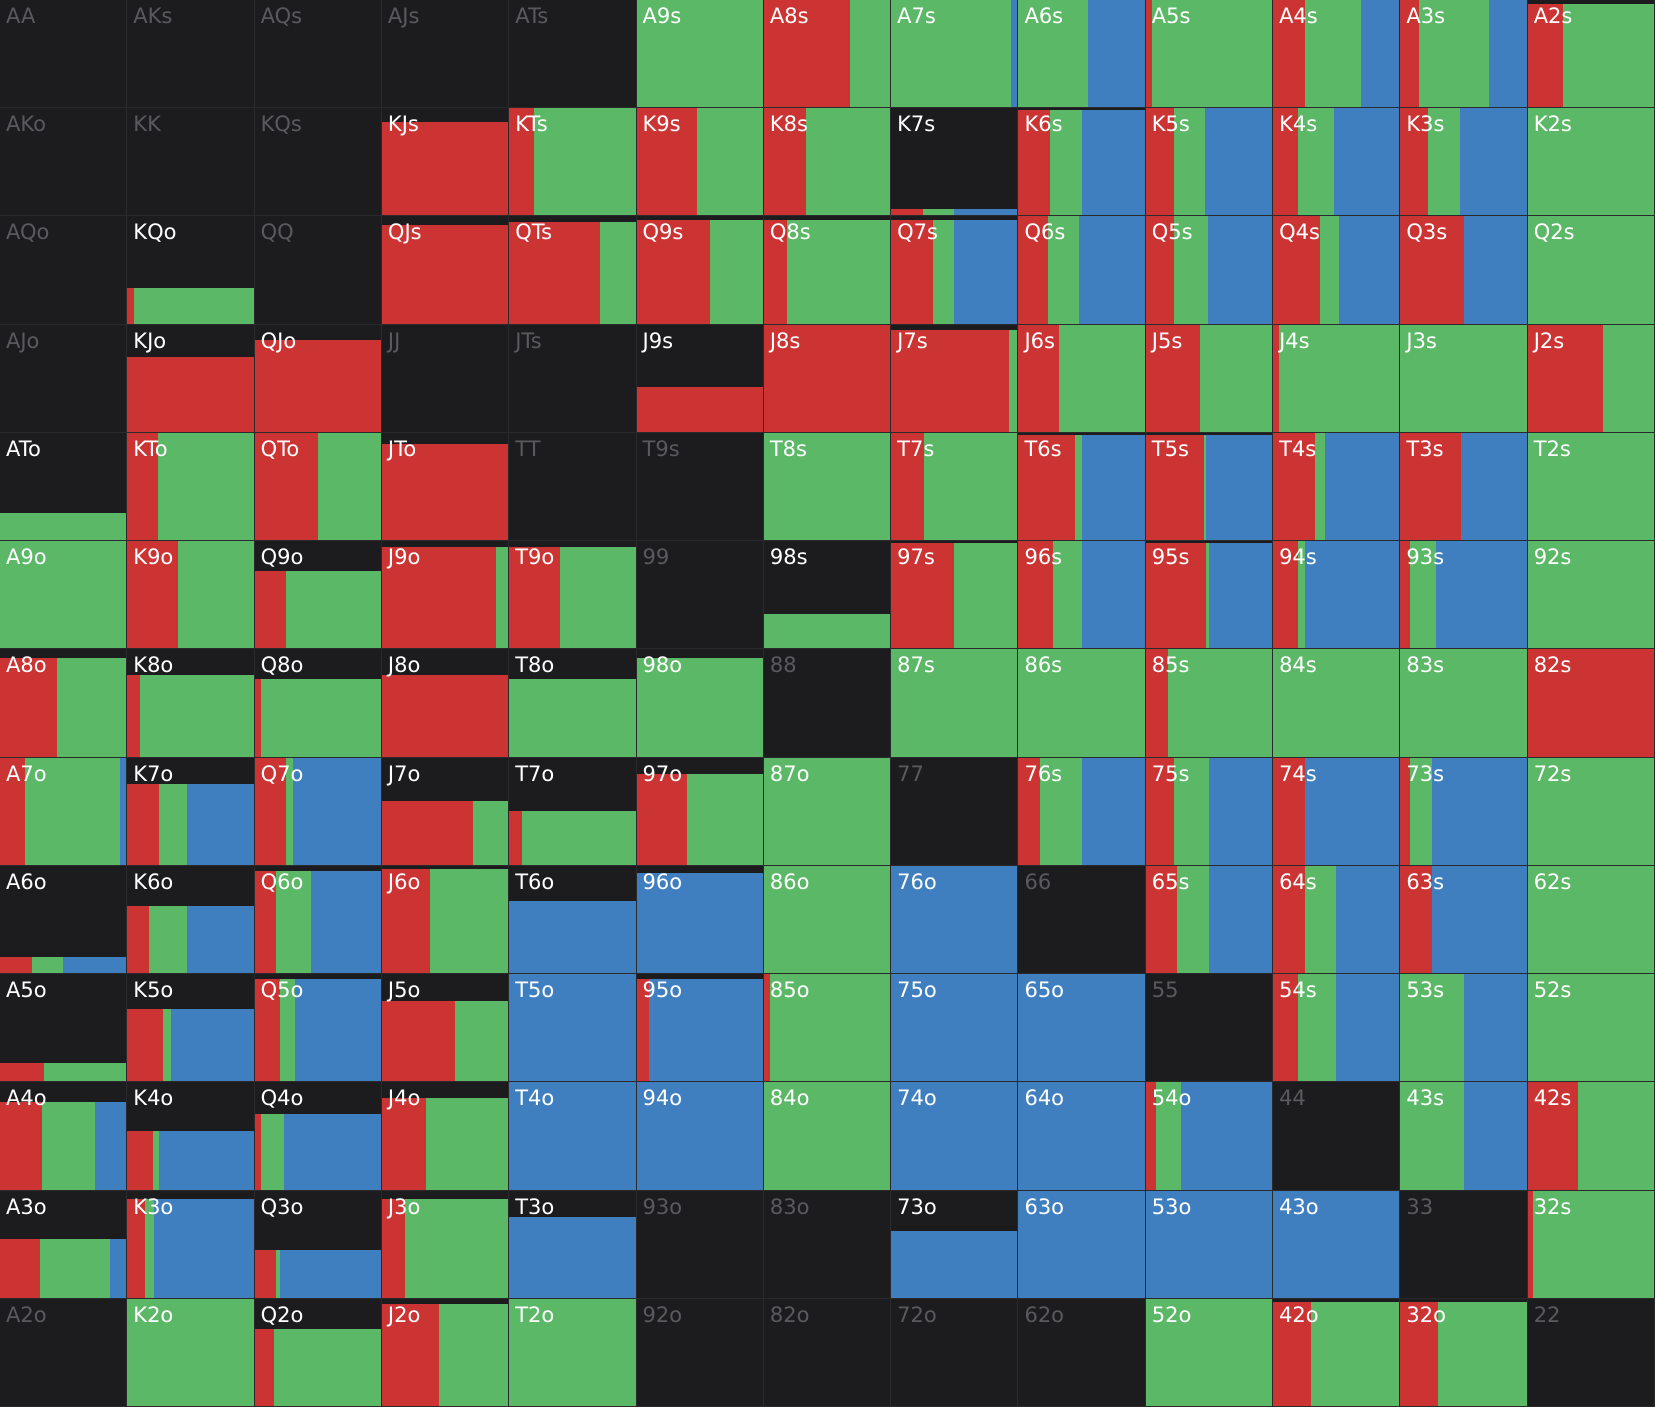  What do you see at coordinates (64, 920) in the screenshot?
I see `hand-cell-A6o: A6o` at bounding box center [64, 920].